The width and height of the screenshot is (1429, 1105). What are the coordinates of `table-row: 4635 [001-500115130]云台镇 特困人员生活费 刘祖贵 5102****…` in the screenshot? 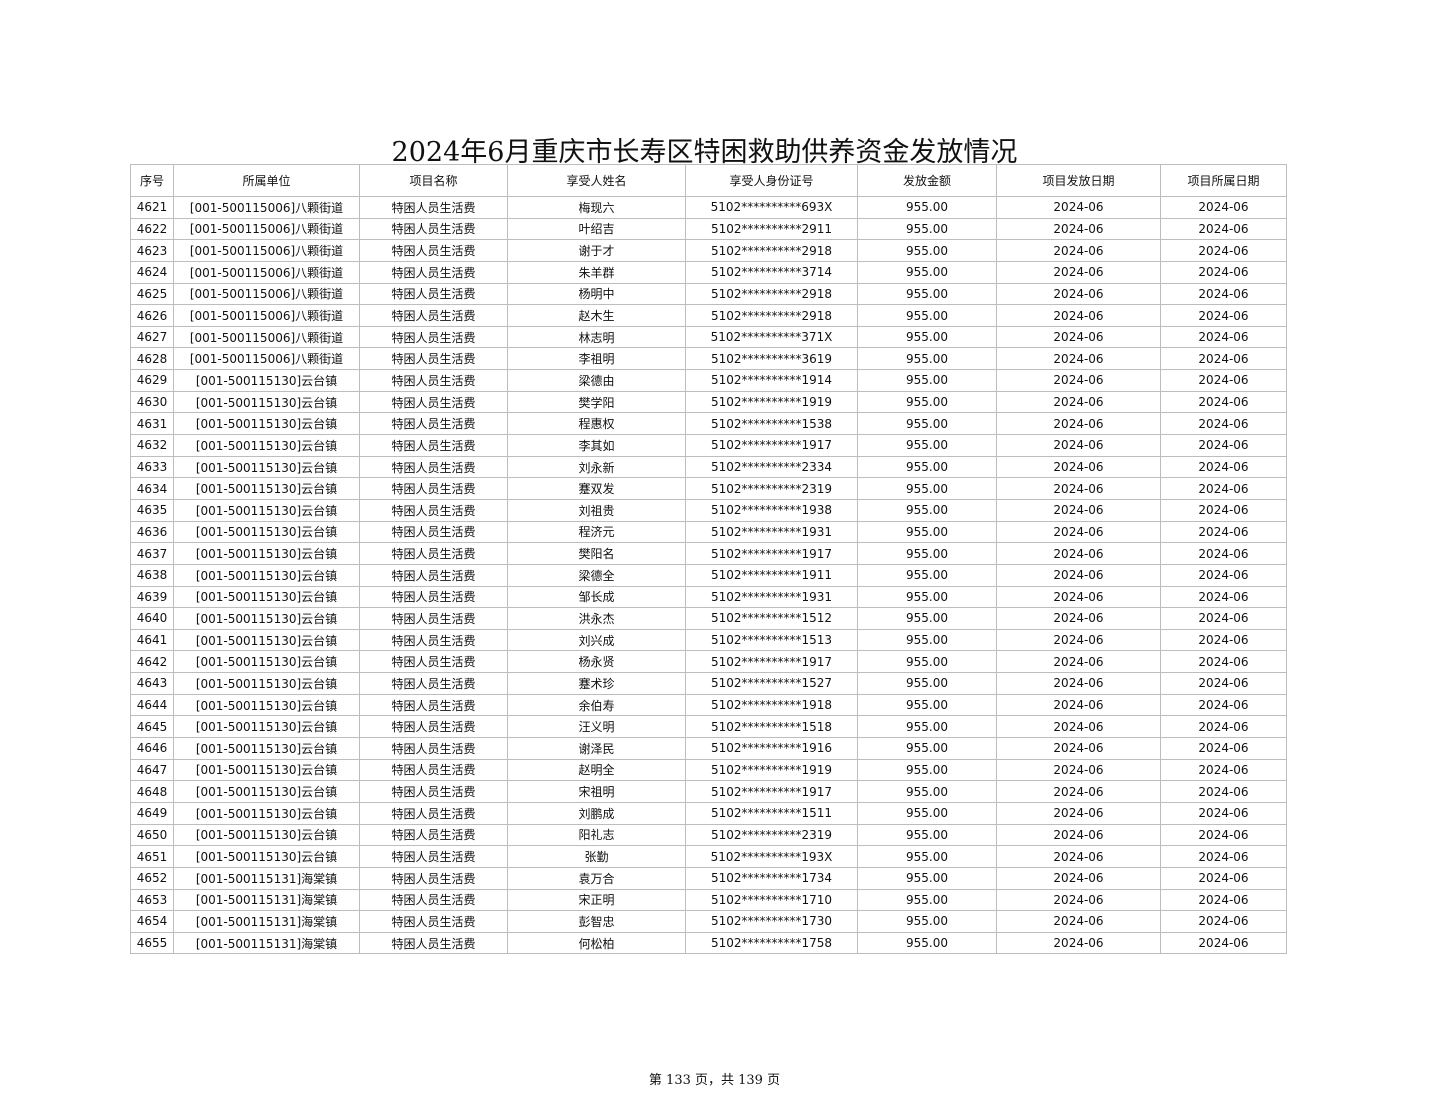 It's located at (708, 510).